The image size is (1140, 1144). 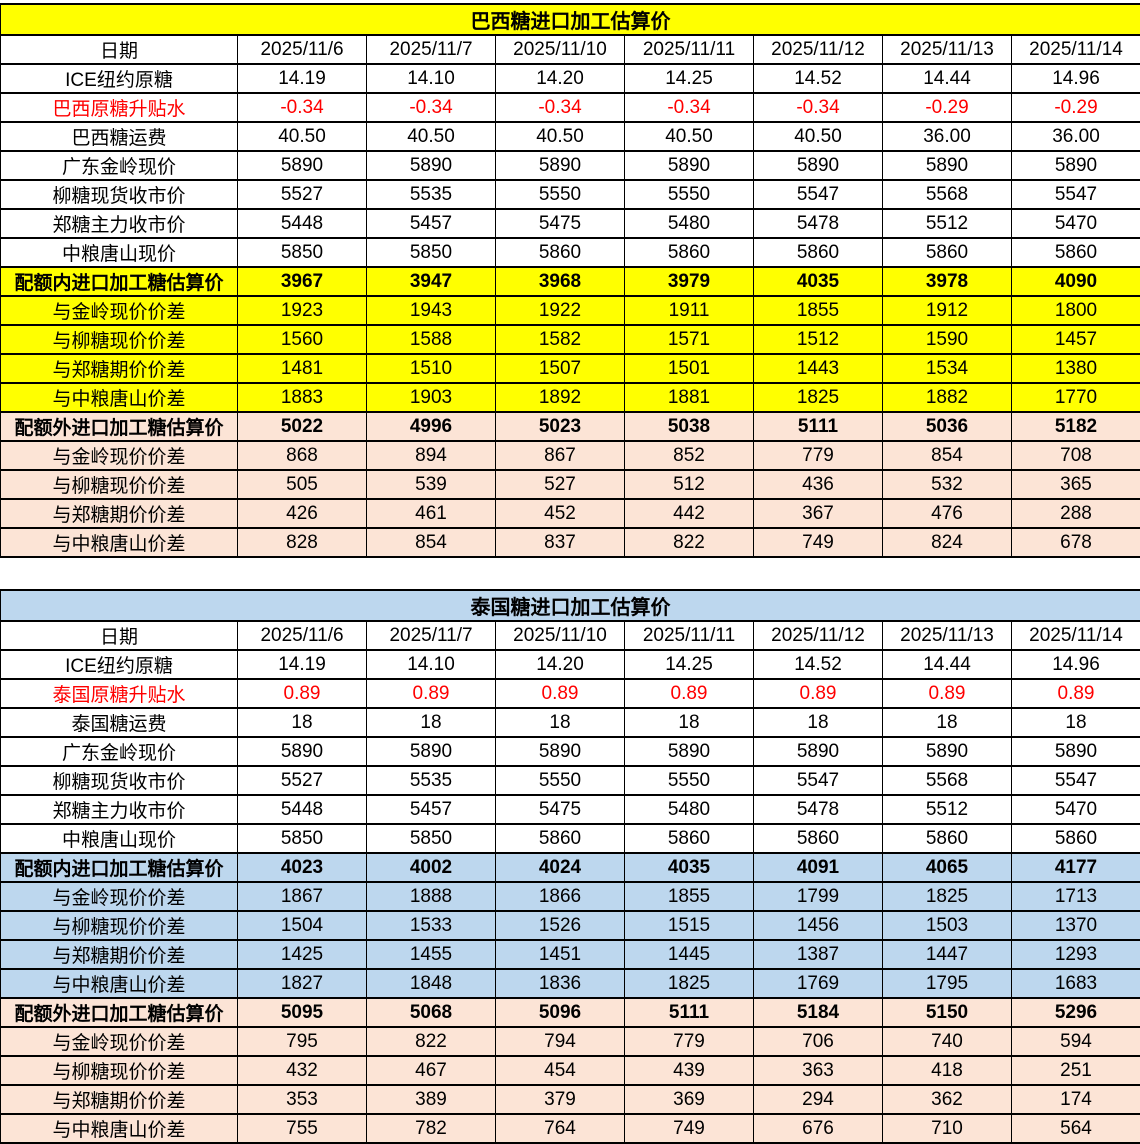 What do you see at coordinates (570, 19) in the screenshot?
I see `table-title: 巴西糖进口加工估算价` at bounding box center [570, 19].